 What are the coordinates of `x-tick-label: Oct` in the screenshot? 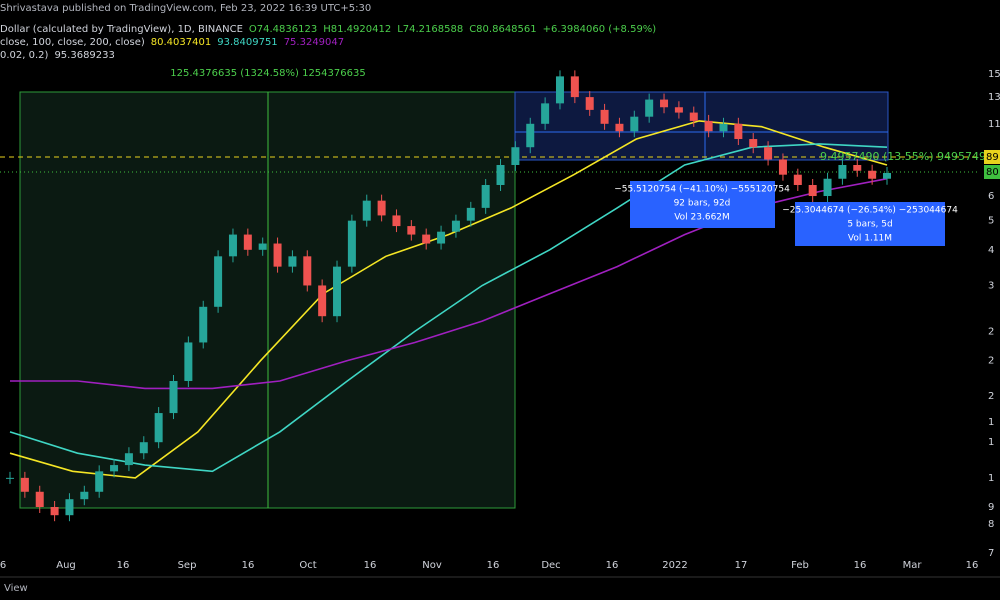 It's located at (307, 565).